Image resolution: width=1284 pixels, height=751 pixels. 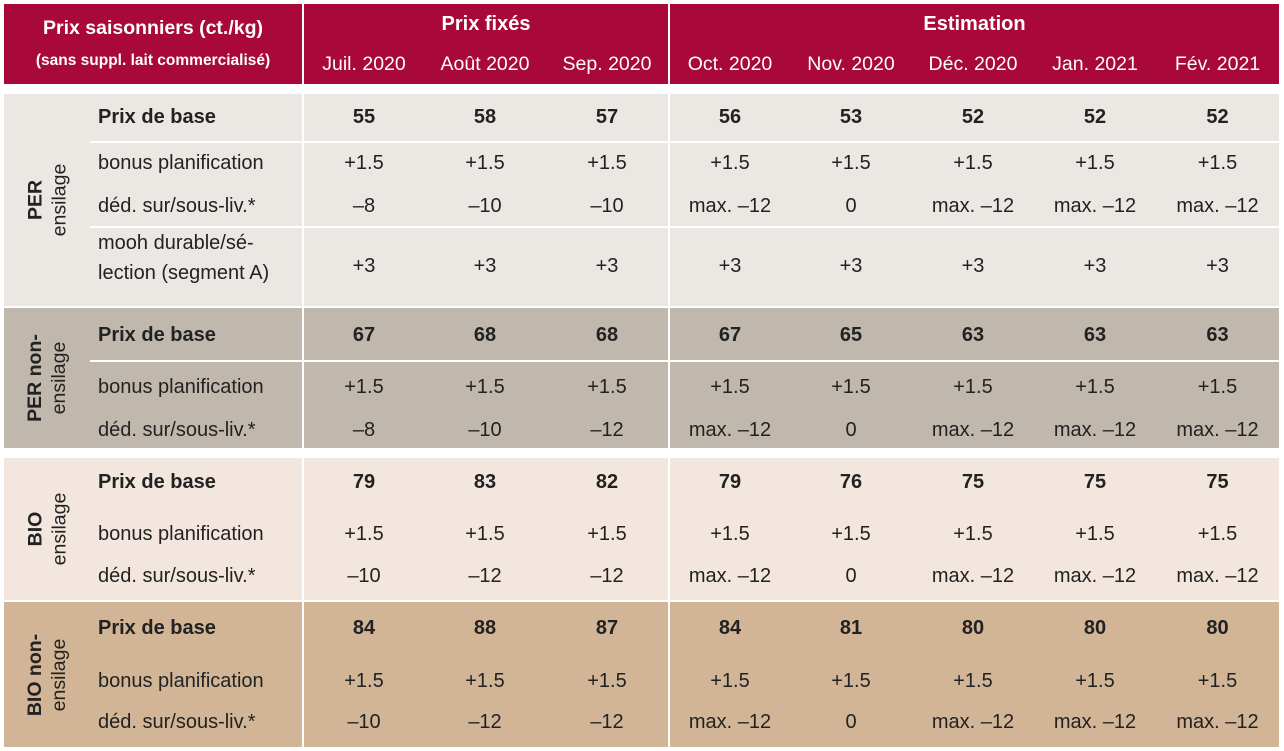 I want to click on table-cell: 53, so click(x=851, y=116).